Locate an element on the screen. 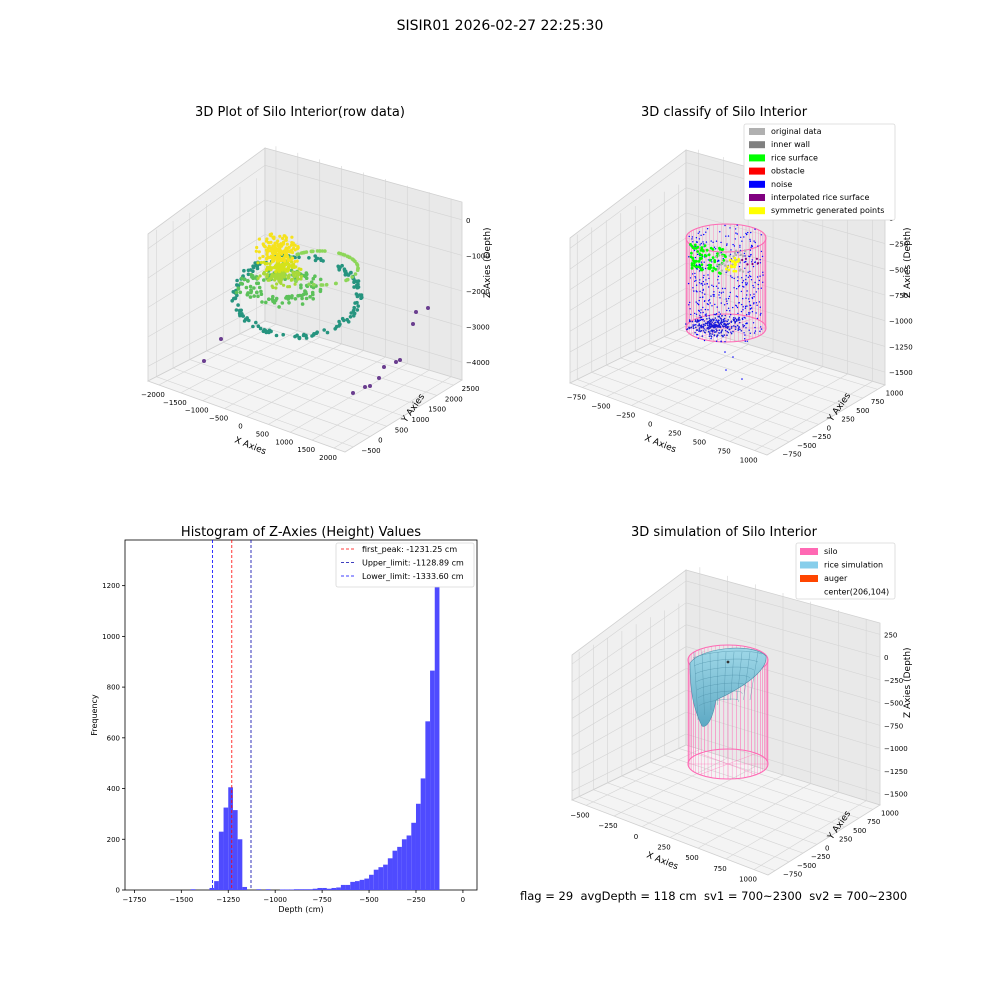 Image resolution: width=1000 pixels, height=1000 pixels. legend-label: Upper_limit: -1128.89 cm is located at coordinates (413, 563).